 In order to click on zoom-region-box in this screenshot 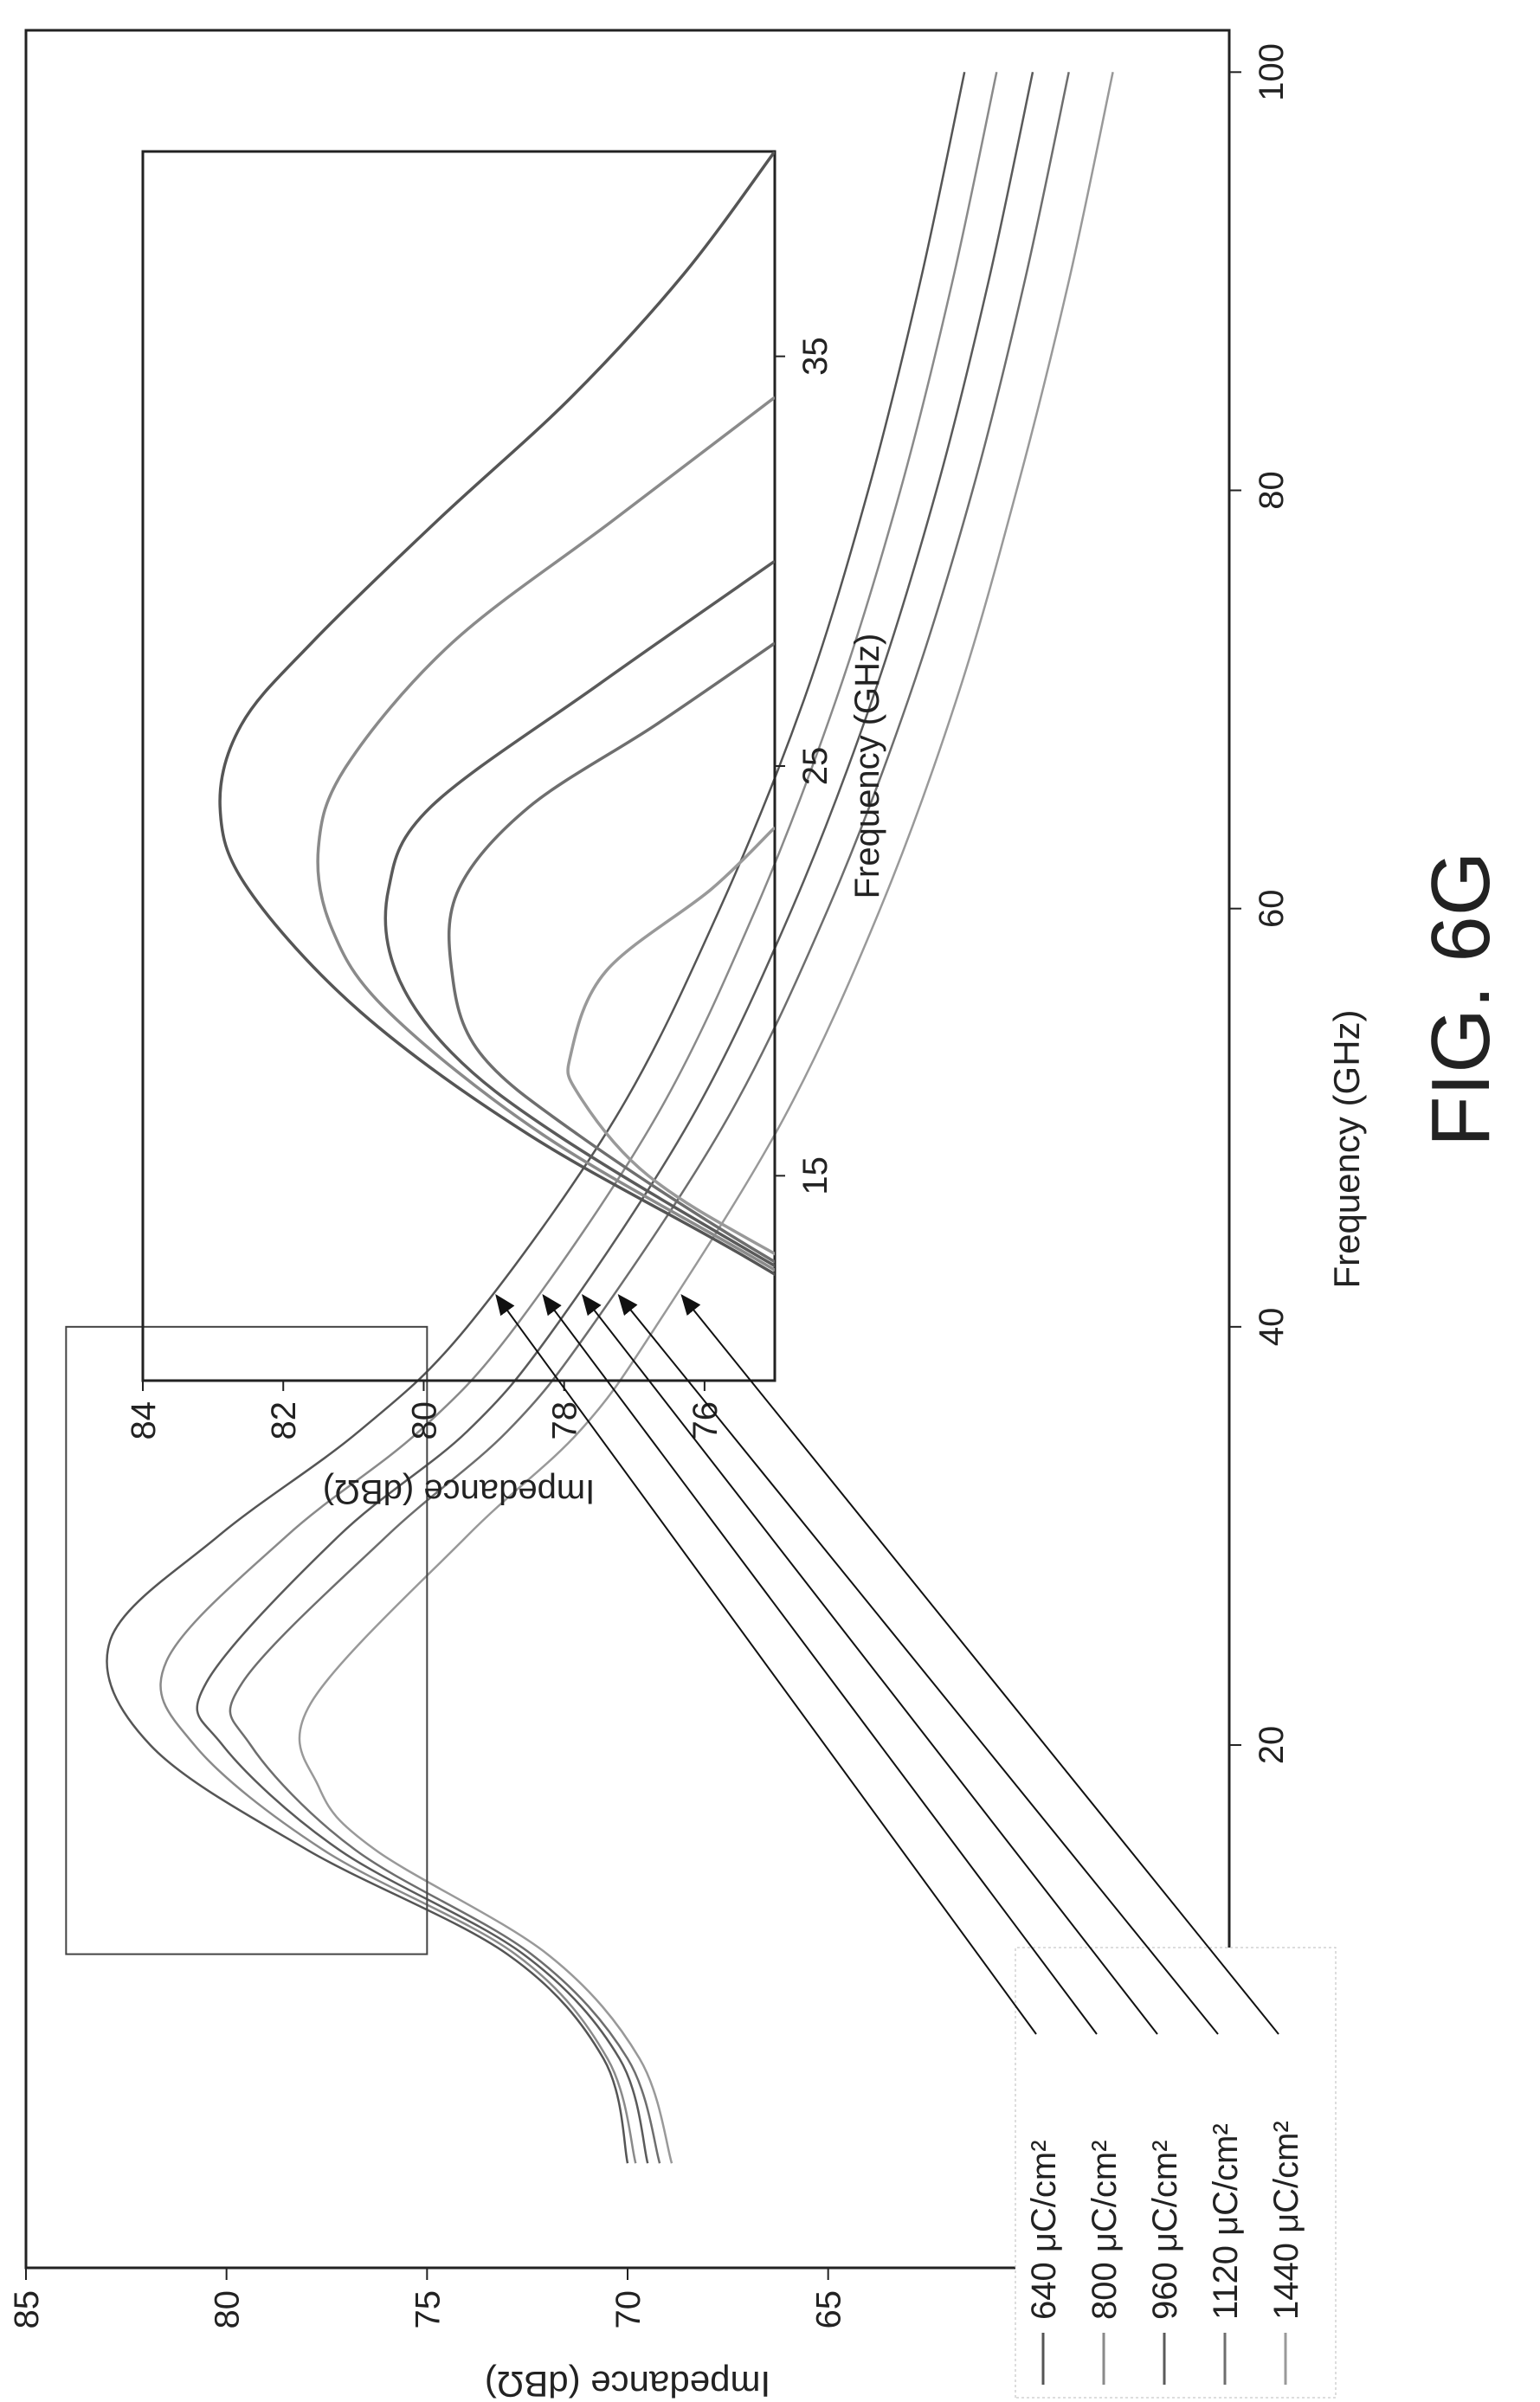, I will do `click(246, 1640)`.